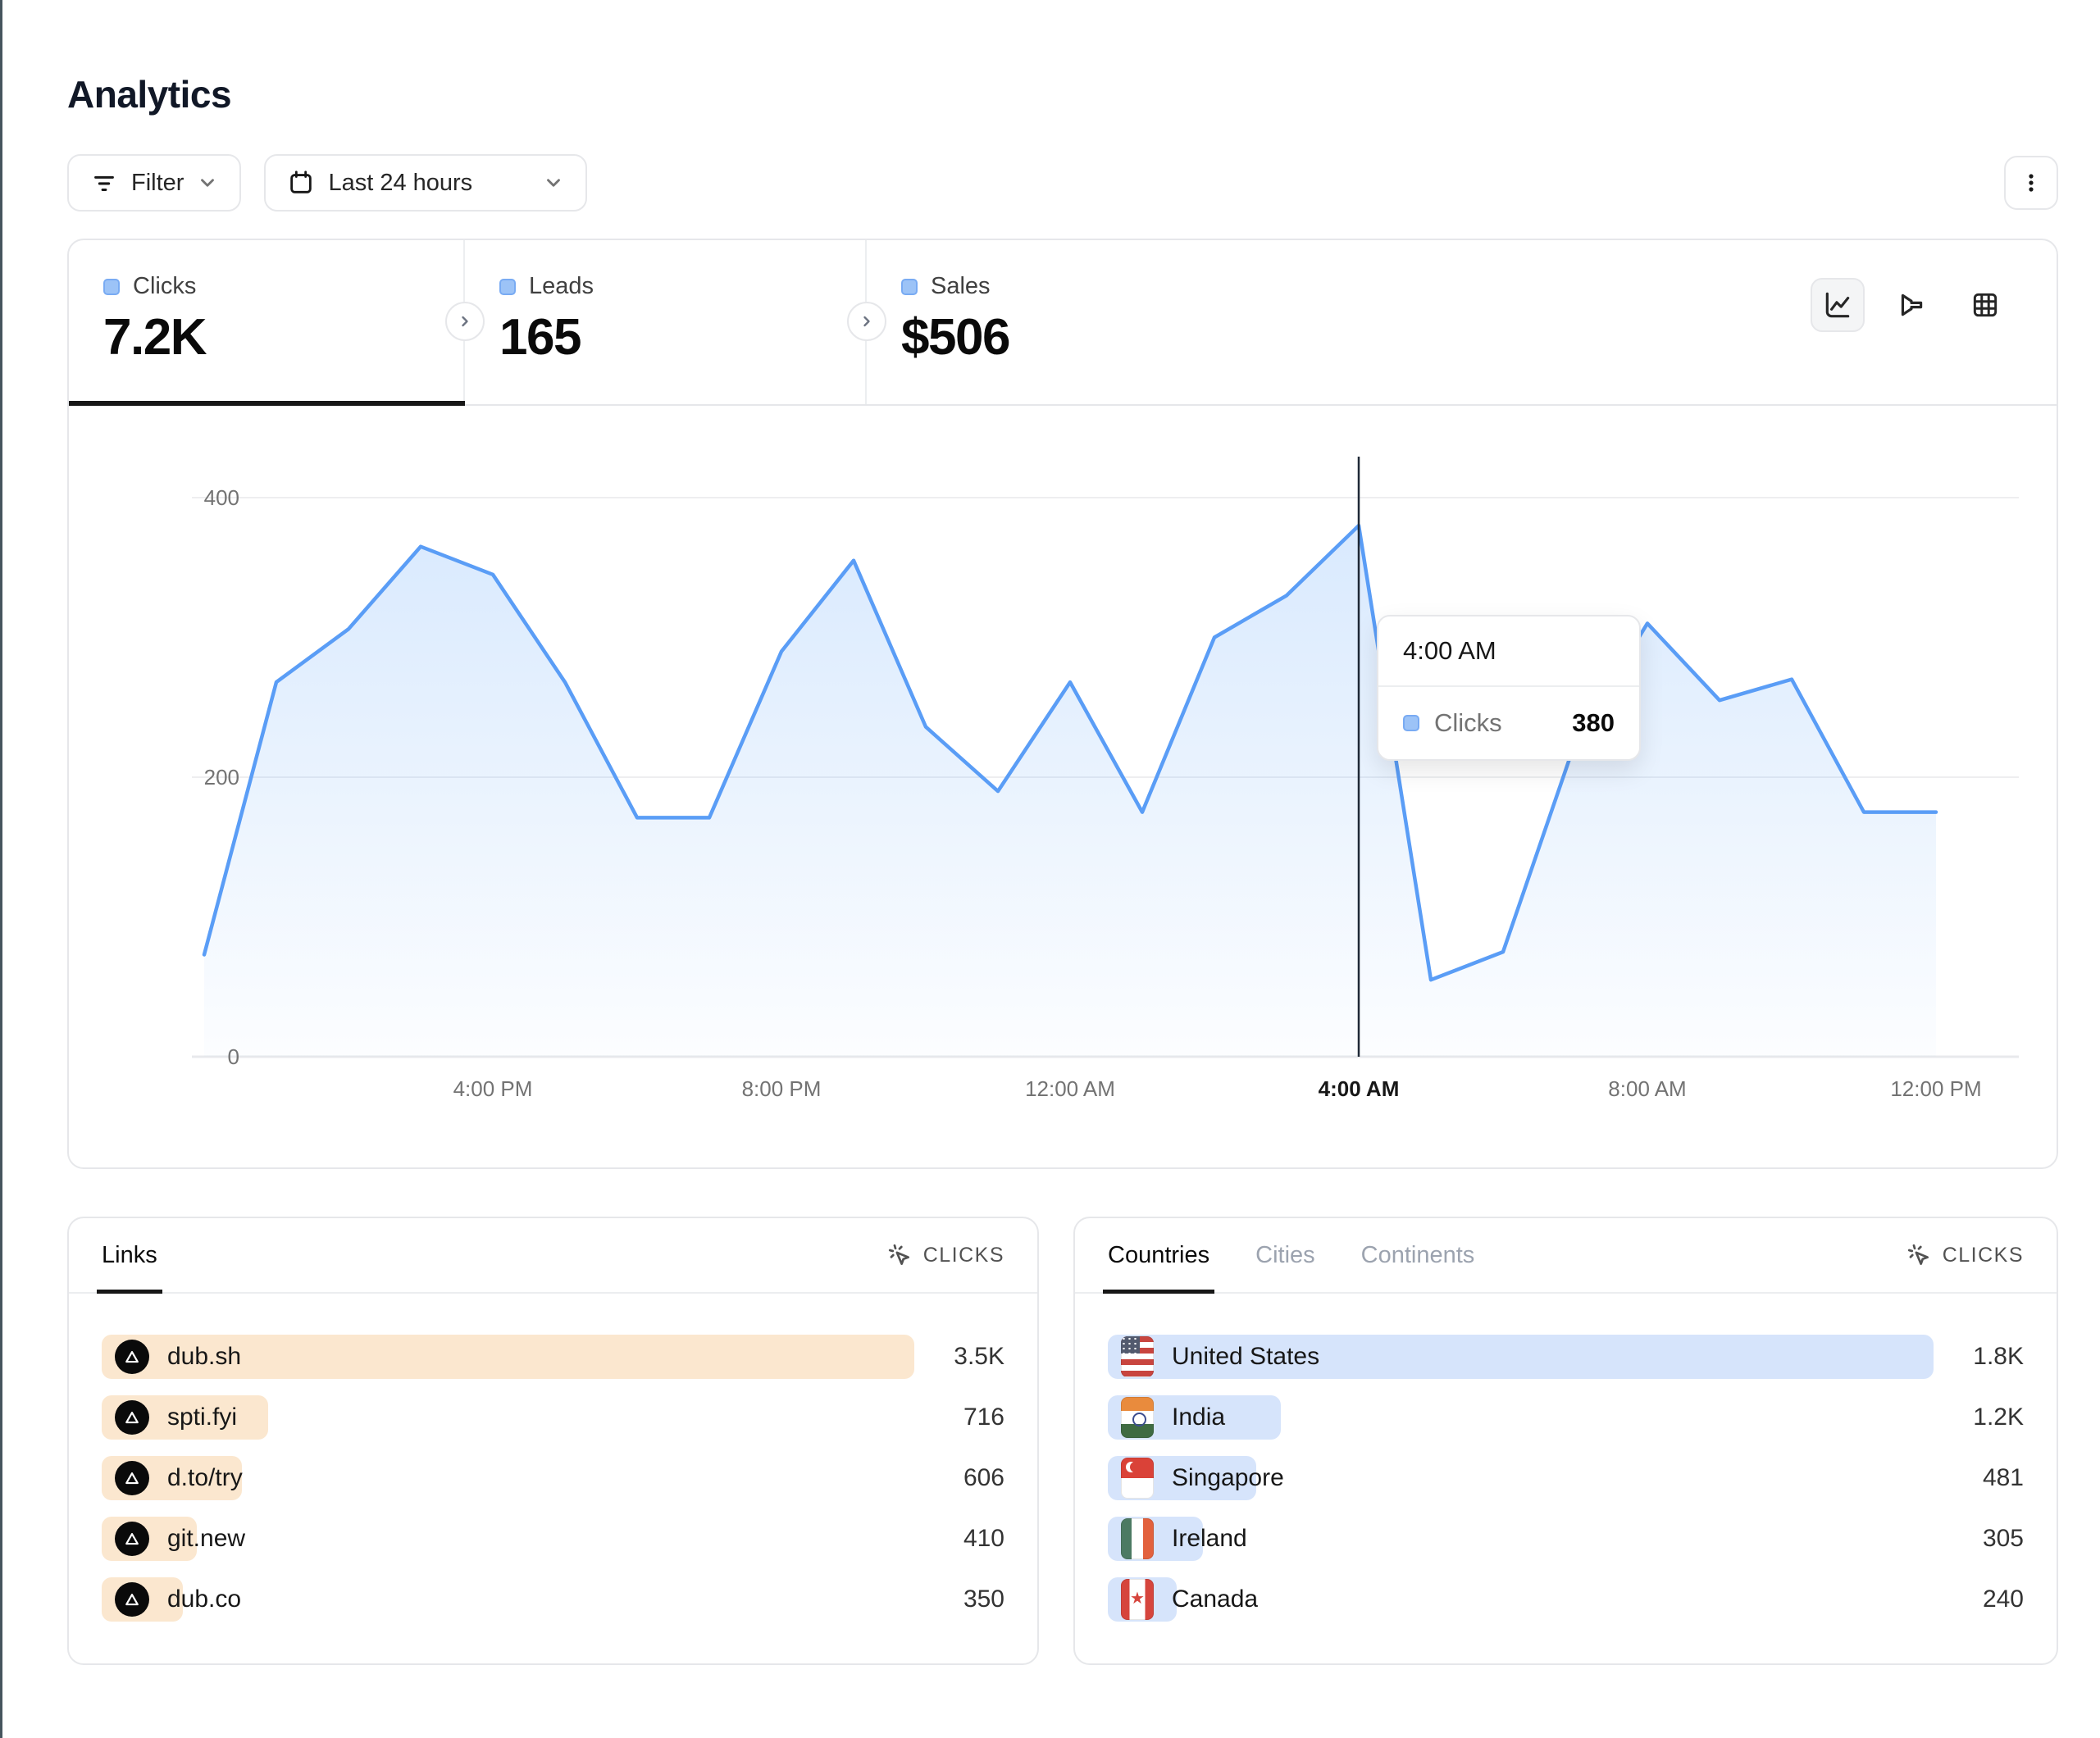  Describe the element at coordinates (1166, 1417) in the screenshot. I see `item-content: India` at that location.